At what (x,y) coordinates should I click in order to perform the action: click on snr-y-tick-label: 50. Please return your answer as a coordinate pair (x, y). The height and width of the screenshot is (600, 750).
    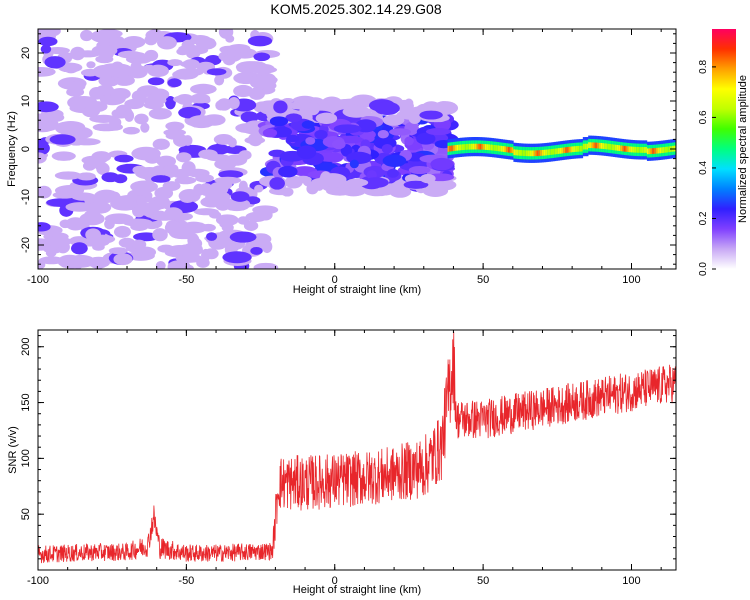
    Looking at the image, I should click on (26, 514).